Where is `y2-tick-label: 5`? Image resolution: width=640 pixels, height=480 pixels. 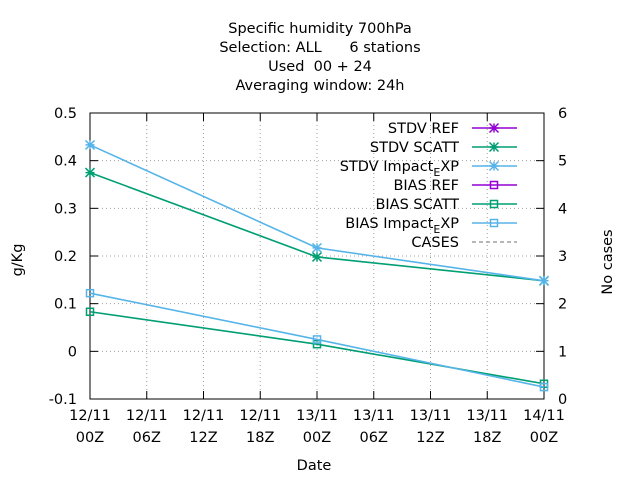 y2-tick-label: 5 is located at coordinates (562, 162).